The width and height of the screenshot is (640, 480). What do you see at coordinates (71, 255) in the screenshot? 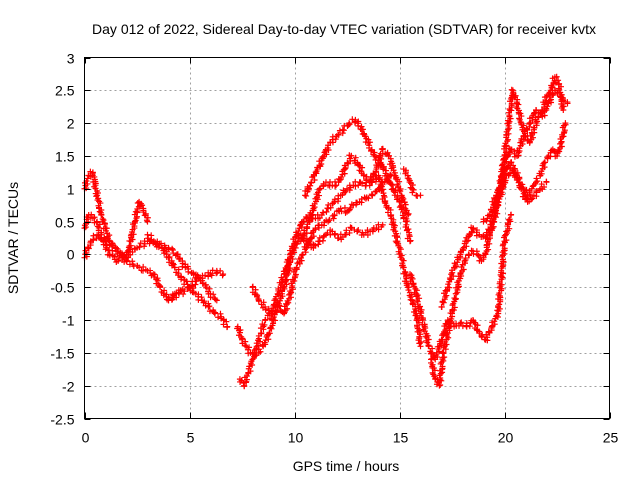
I see `y-tick-label: 0` at bounding box center [71, 255].